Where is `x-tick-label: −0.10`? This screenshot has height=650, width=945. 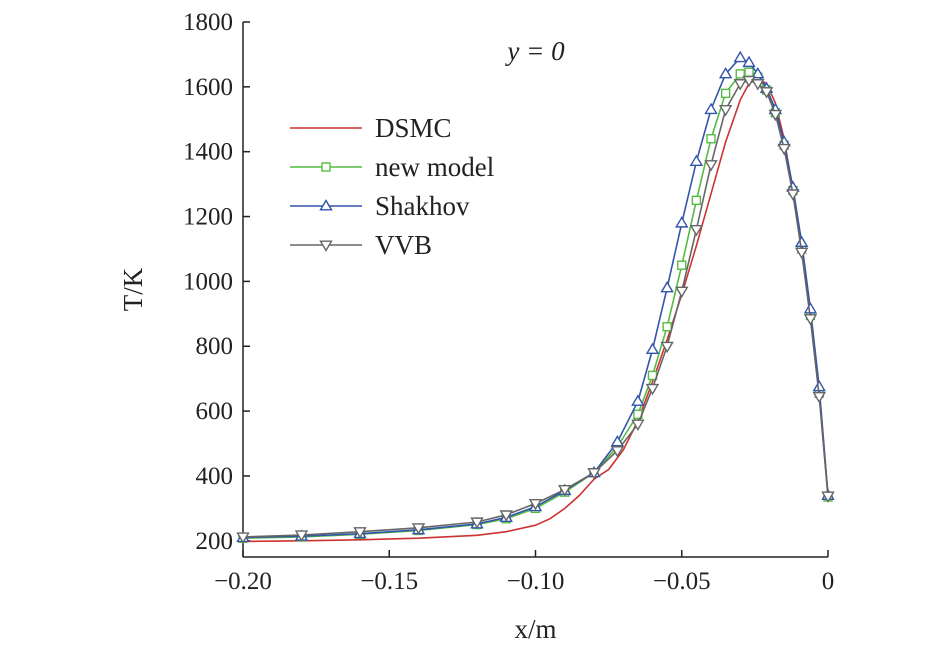 x-tick-label: −0.10 is located at coordinates (536, 581).